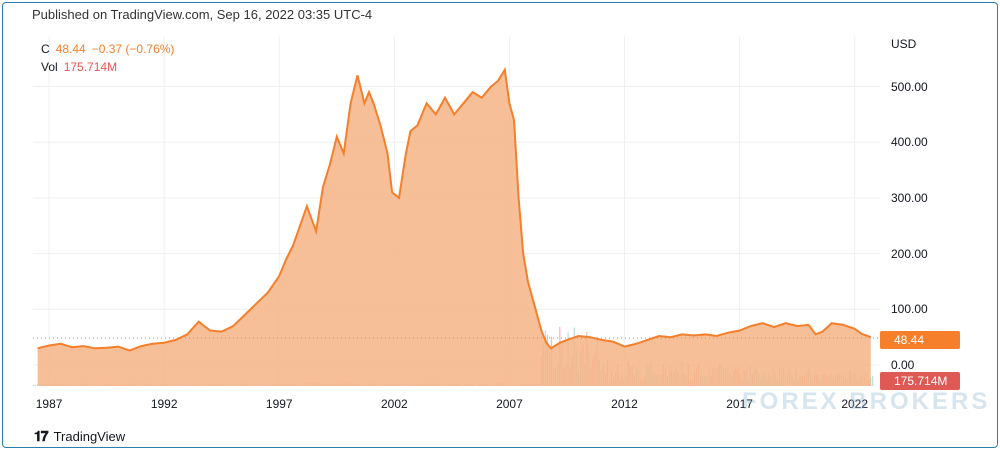 The width and height of the screenshot is (1000, 450). I want to click on x-tick-label: 1987, so click(49, 404).